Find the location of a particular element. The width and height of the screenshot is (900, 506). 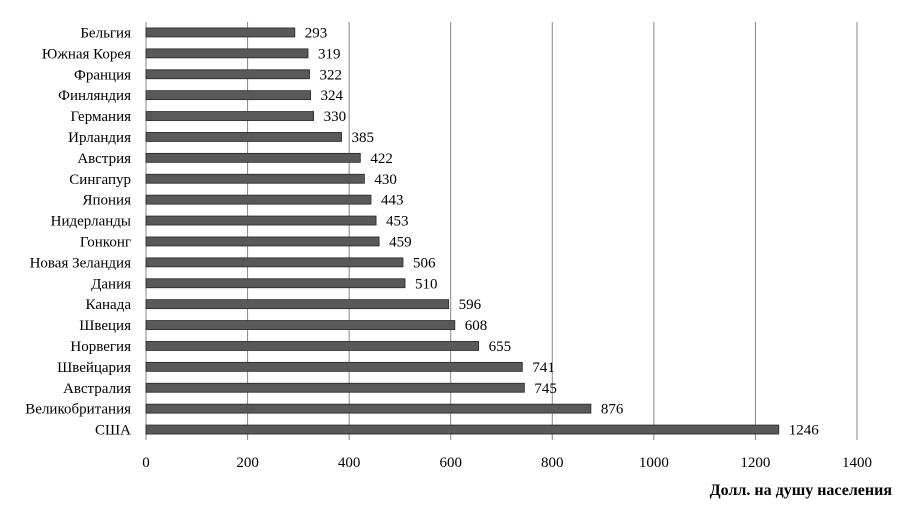

category-label: Германия is located at coordinates (101, 117).